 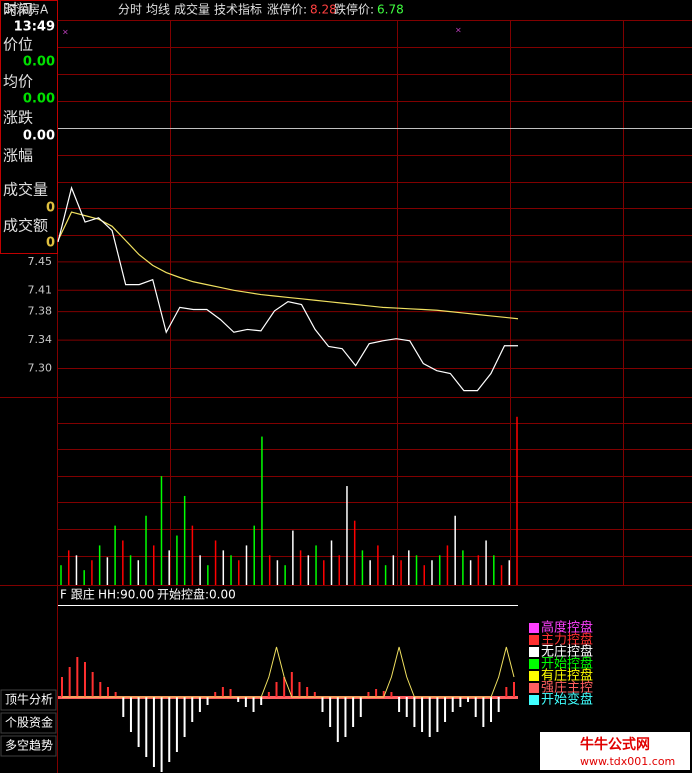 What do you see at coordinates (18, 118) in the screenshot?
I see `info-label: 涨跌` at bounding box center [18, 118].